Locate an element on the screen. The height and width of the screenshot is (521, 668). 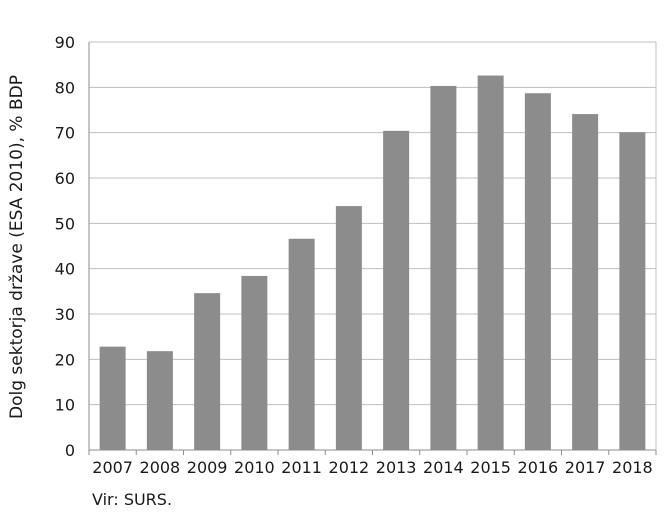
x-tick-label: 2015 is located at coordinates (490, 467).